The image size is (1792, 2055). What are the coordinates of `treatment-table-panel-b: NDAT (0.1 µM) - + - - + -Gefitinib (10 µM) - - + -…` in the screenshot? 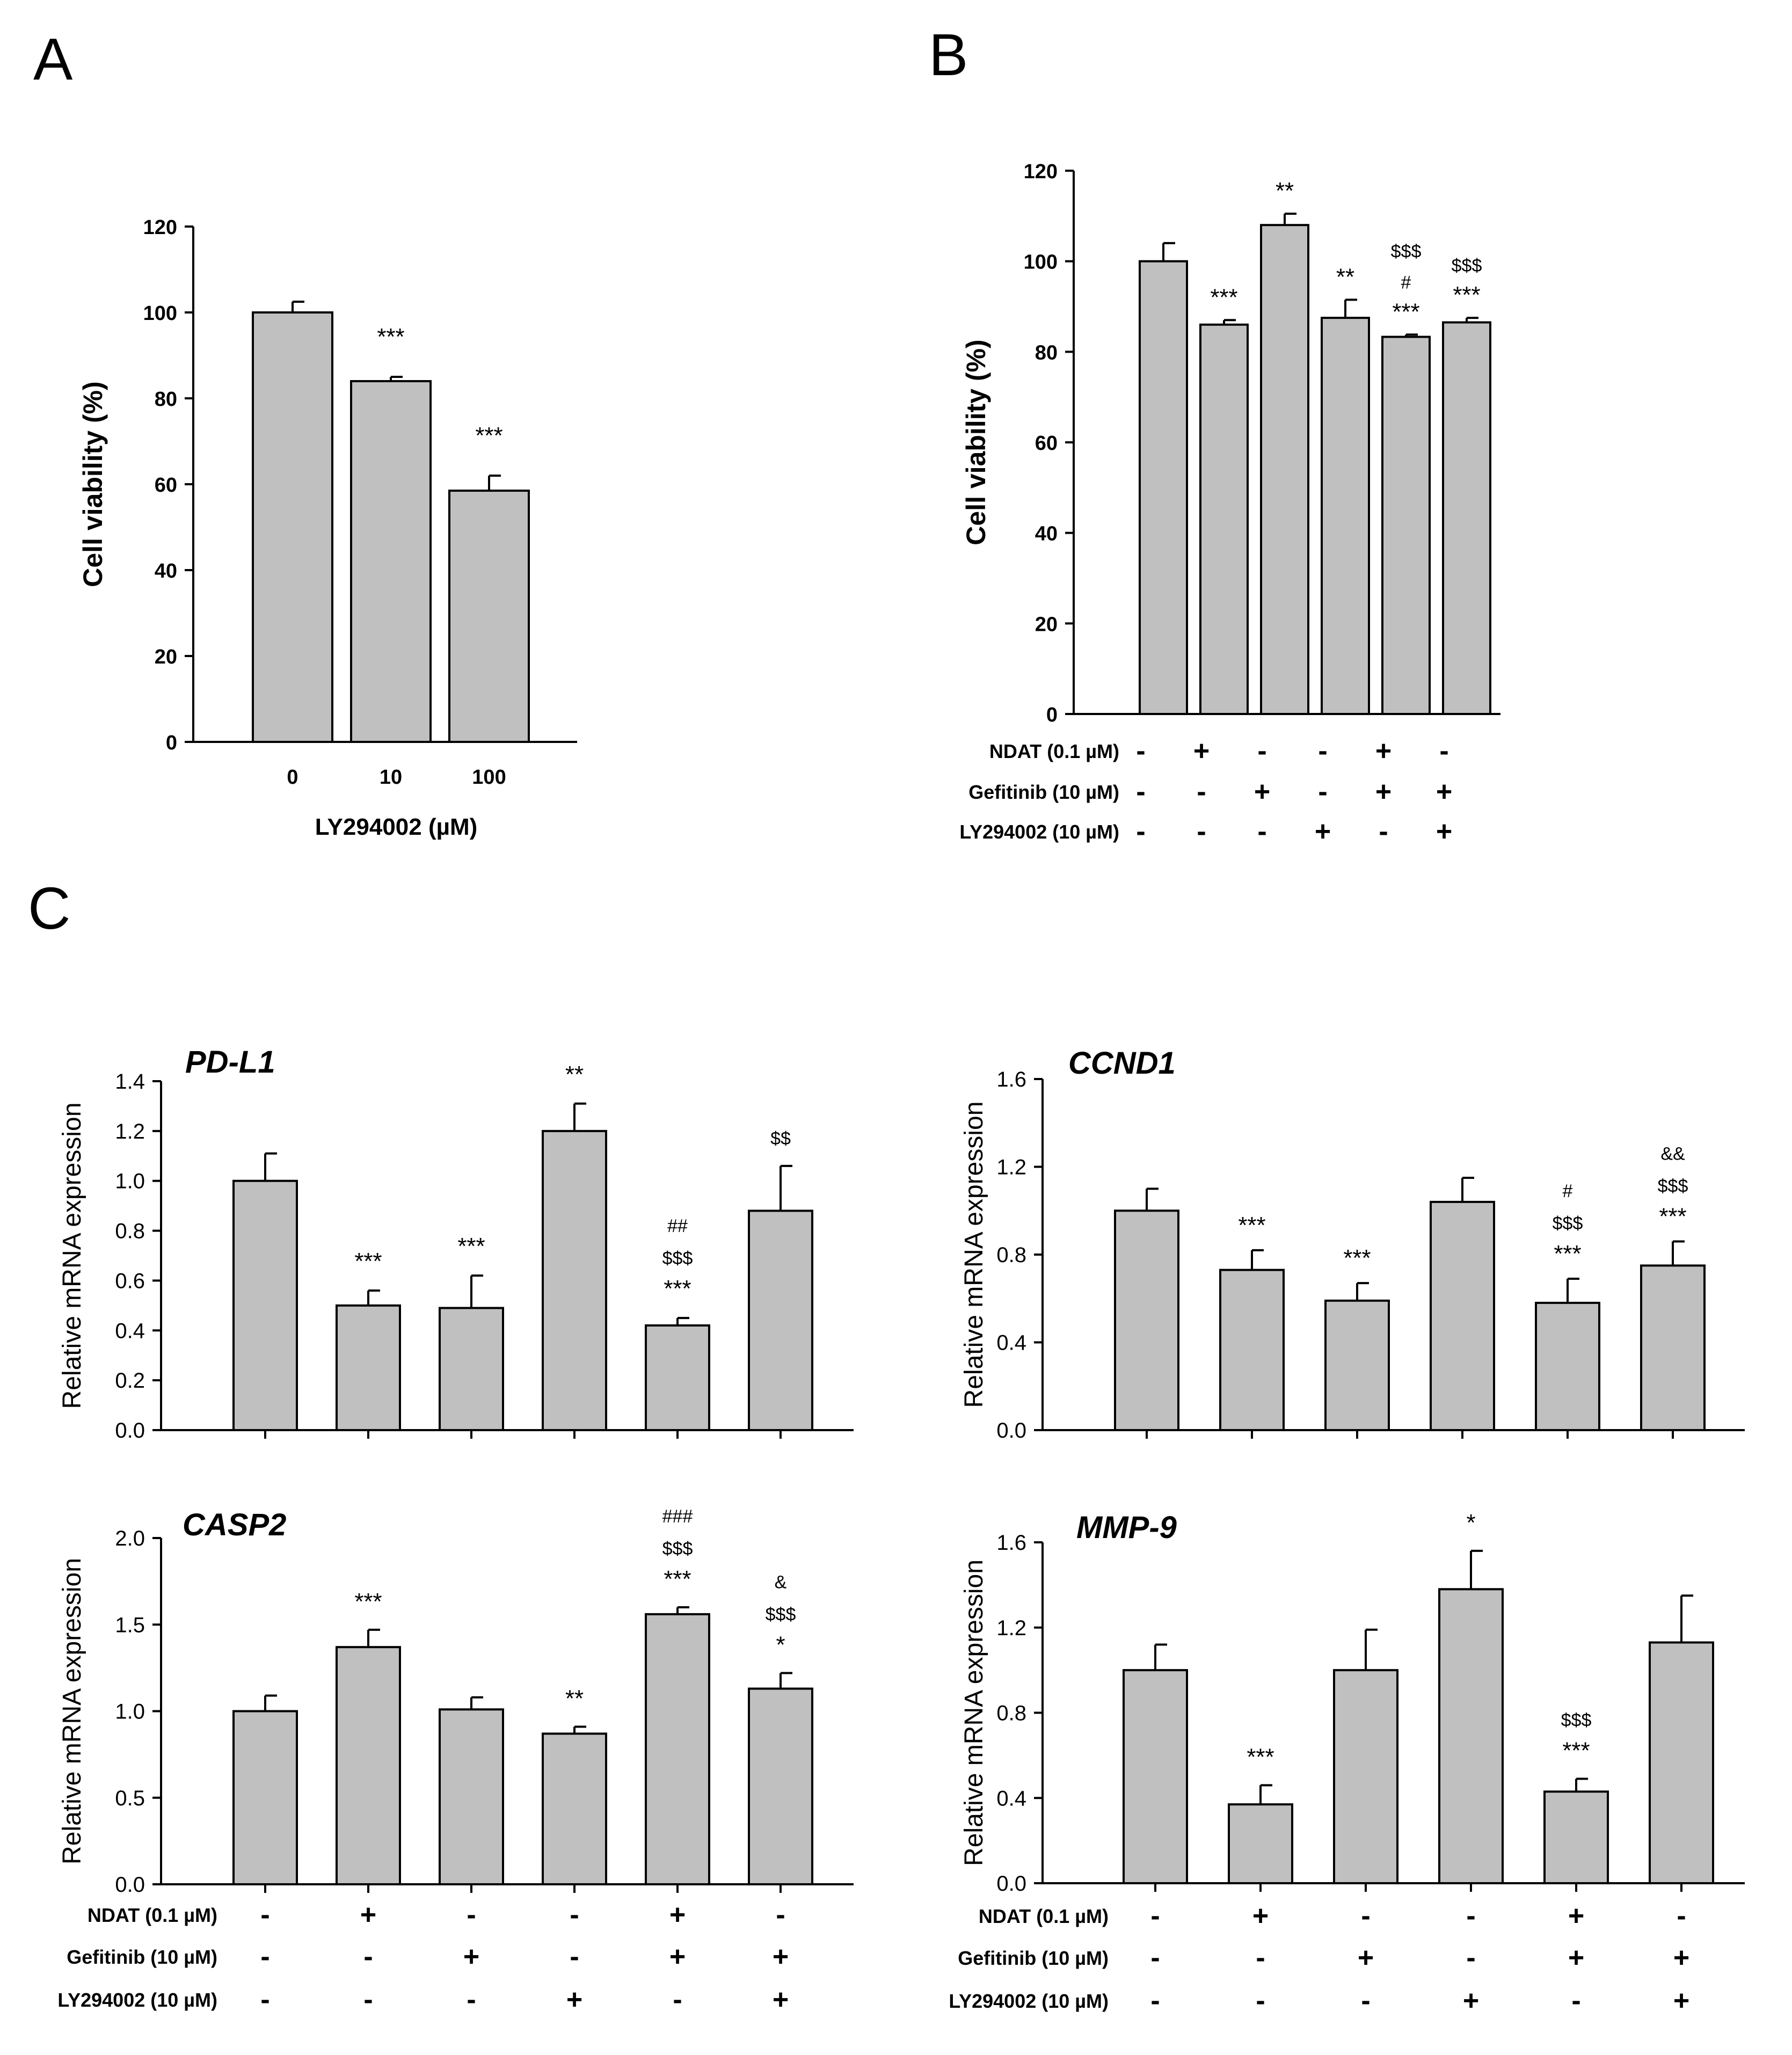 It's located at (1205, 791).